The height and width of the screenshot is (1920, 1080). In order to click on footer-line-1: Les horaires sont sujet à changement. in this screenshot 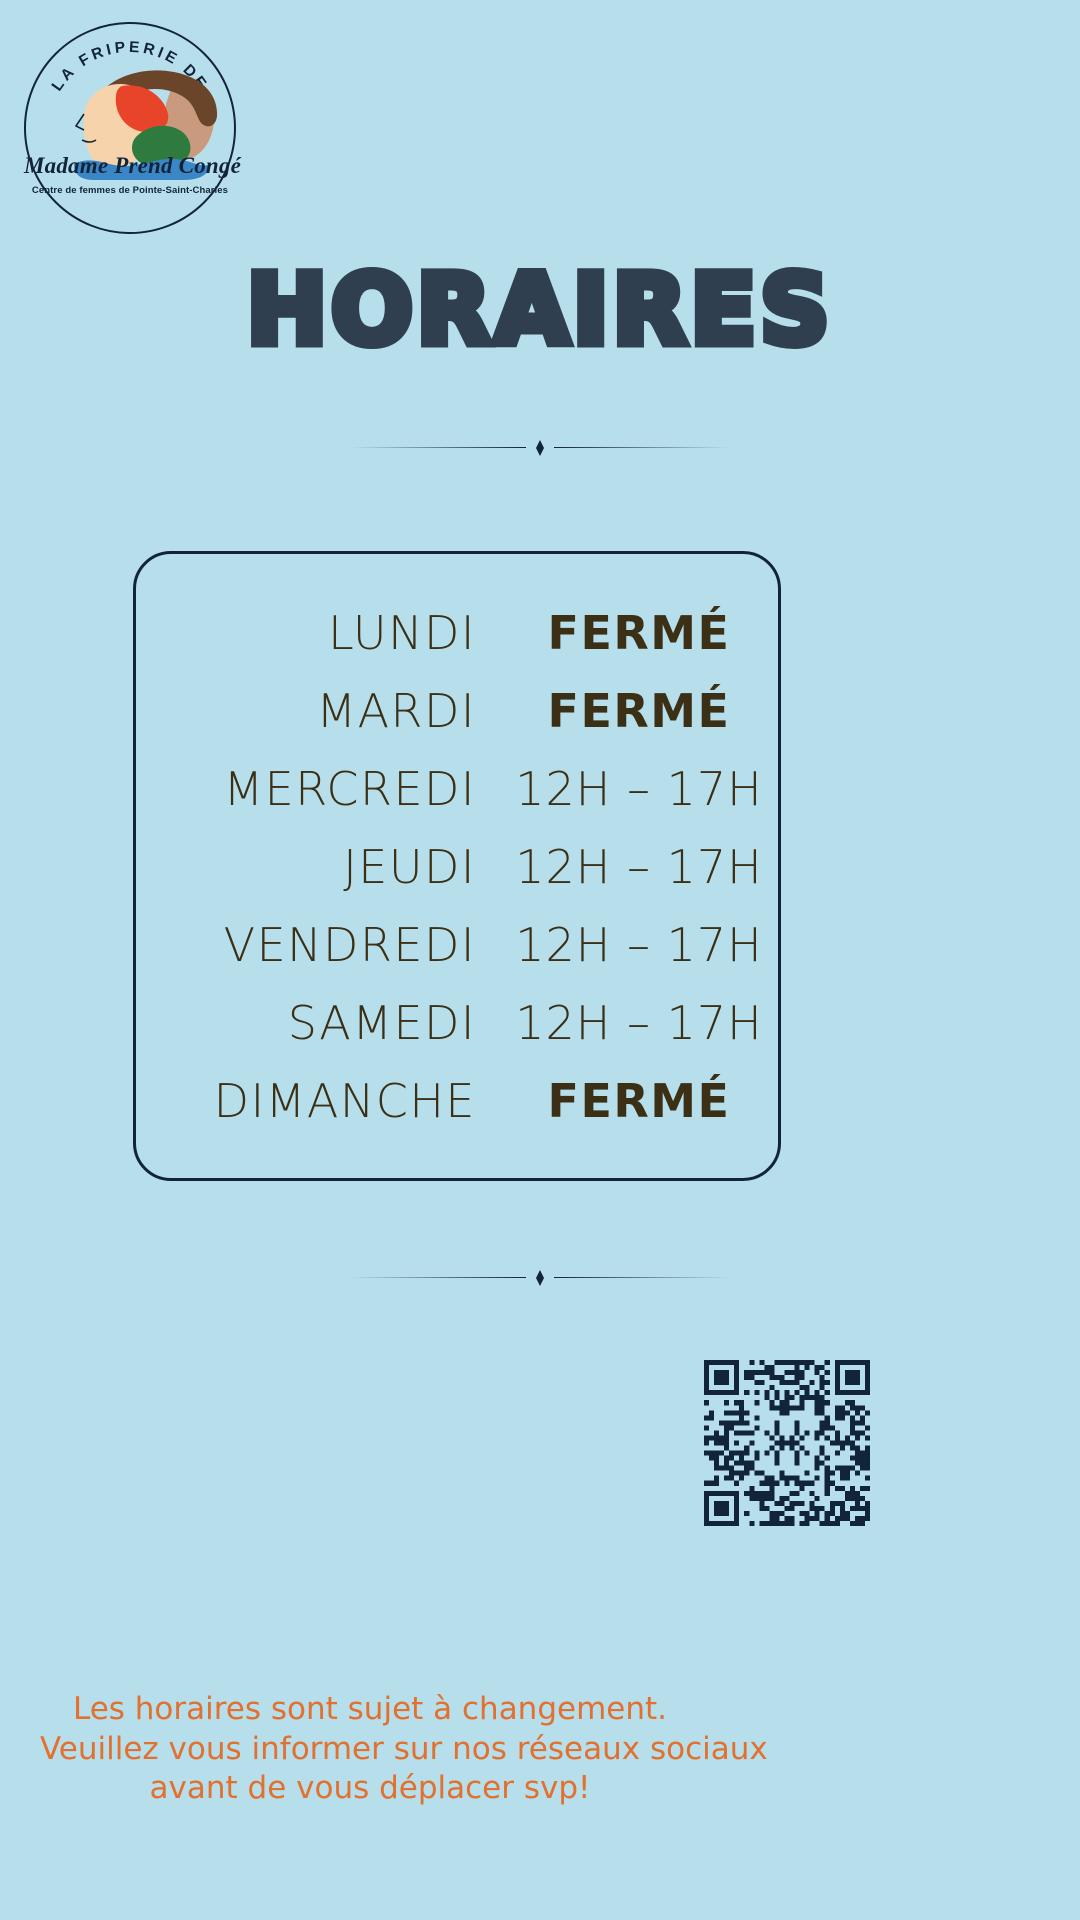, I will do `click(370, 1709)`.